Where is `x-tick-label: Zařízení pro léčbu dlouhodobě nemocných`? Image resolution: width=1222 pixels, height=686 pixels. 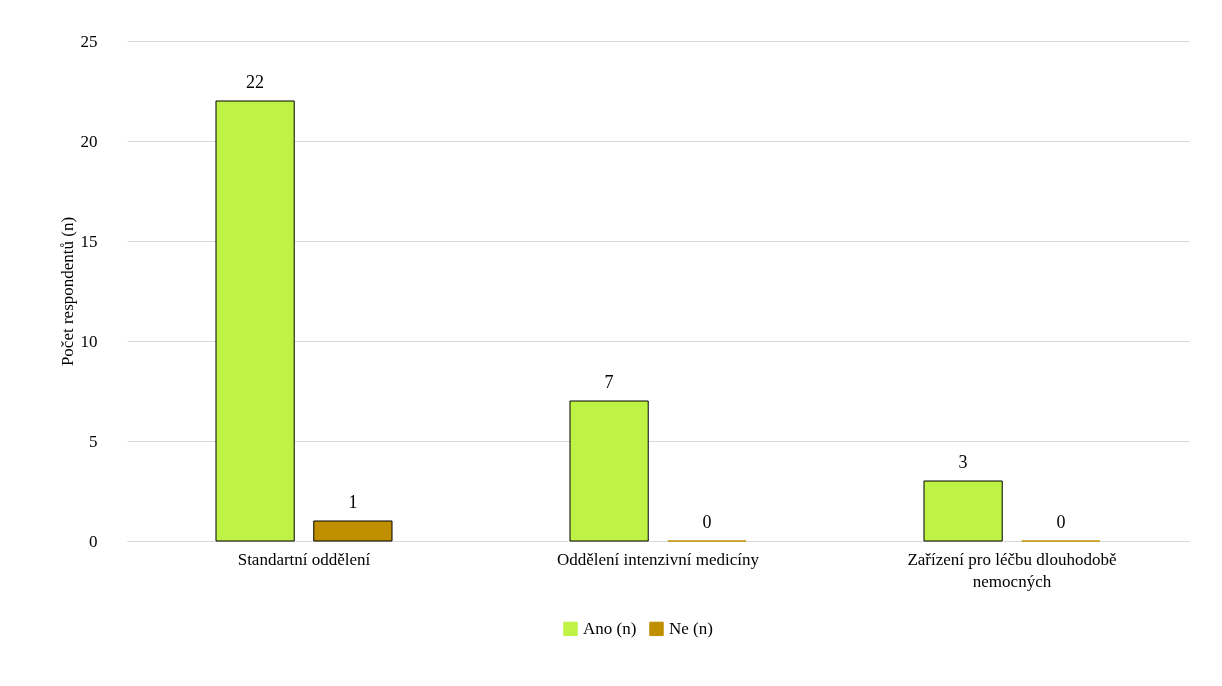
x-tick-label: Zařízení pro léčbu dlouhodobě nemocných is located at coordinates (1012, 570).